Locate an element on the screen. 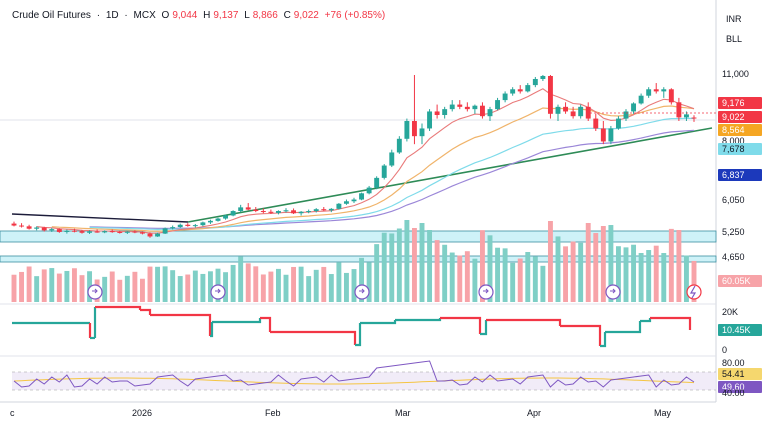 This screenshot has height=430, width=768. time-axis-label: c is located at coordinates (12, 413).